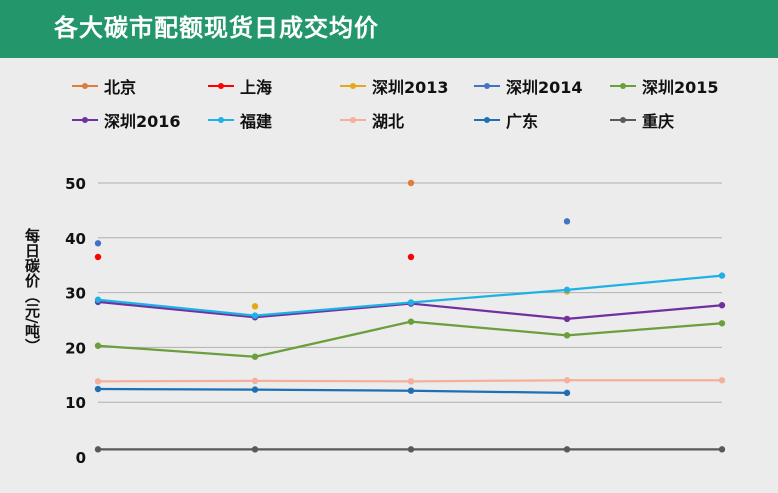 This screenshot has width=778, height=493. I want to click on legend-label: 福建, so click(256, 121).